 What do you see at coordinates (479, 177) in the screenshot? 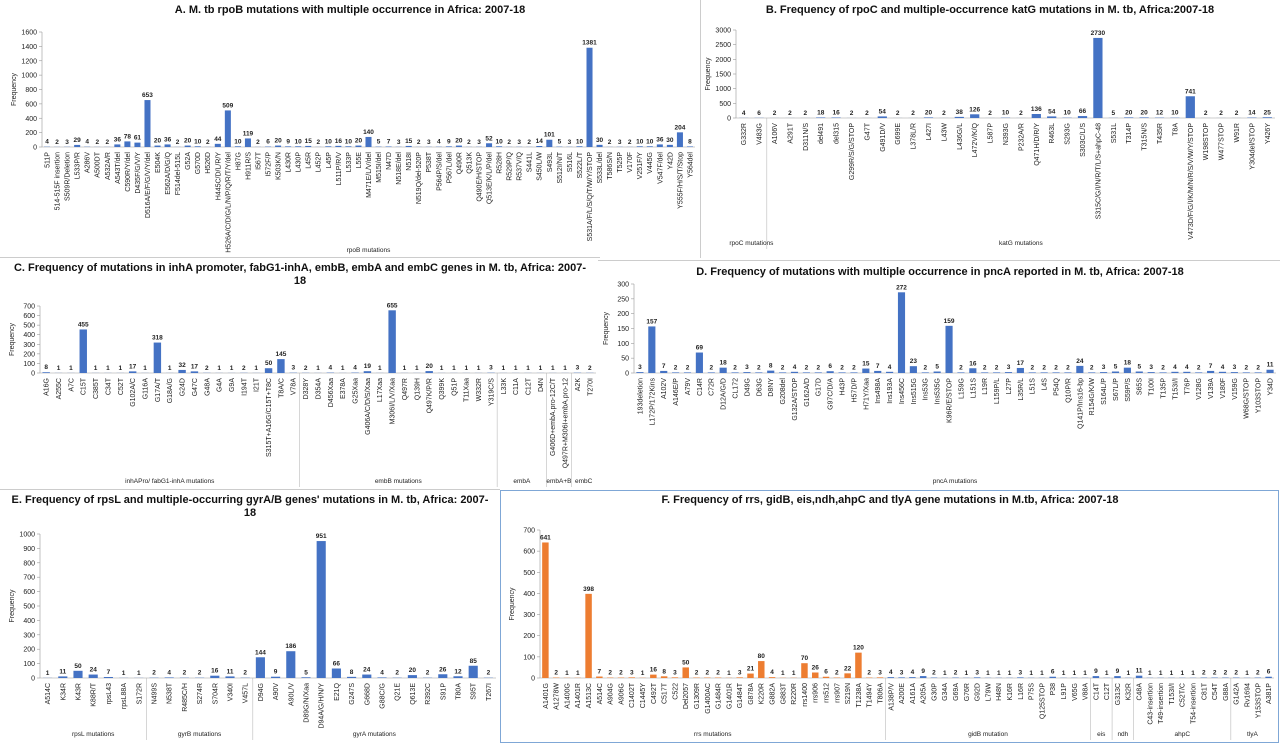
I see `x-tick-label: Q490E/H/STOP` at bounding box center [479, 177].